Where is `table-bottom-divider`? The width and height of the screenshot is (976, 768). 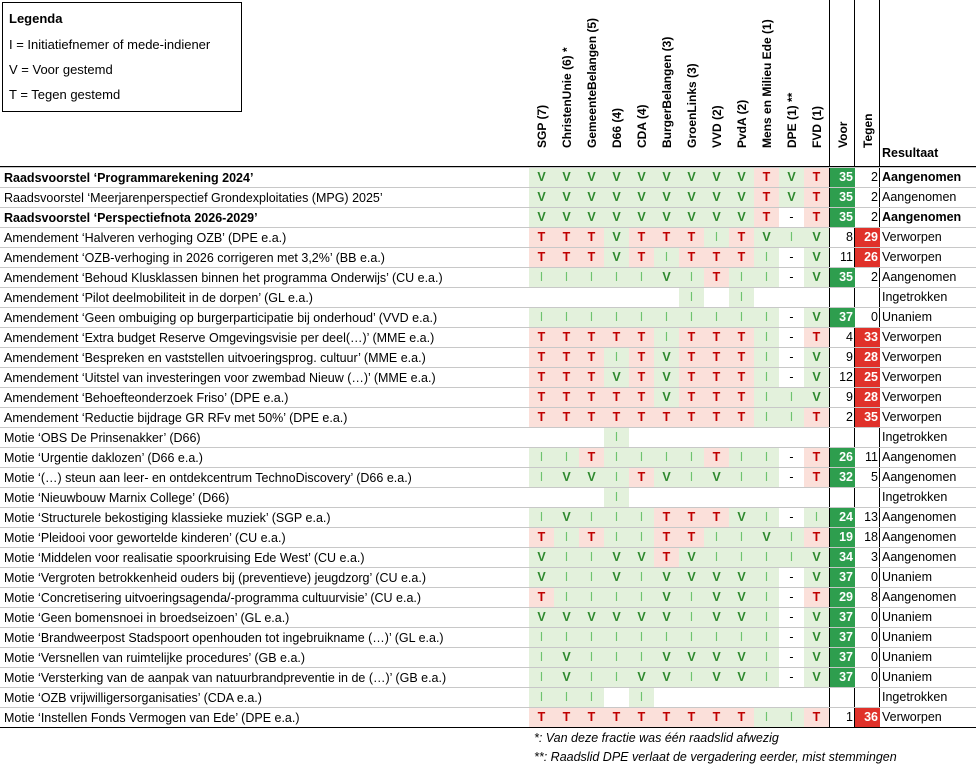
table-bottom-divider is located at coordinates (488, 727).